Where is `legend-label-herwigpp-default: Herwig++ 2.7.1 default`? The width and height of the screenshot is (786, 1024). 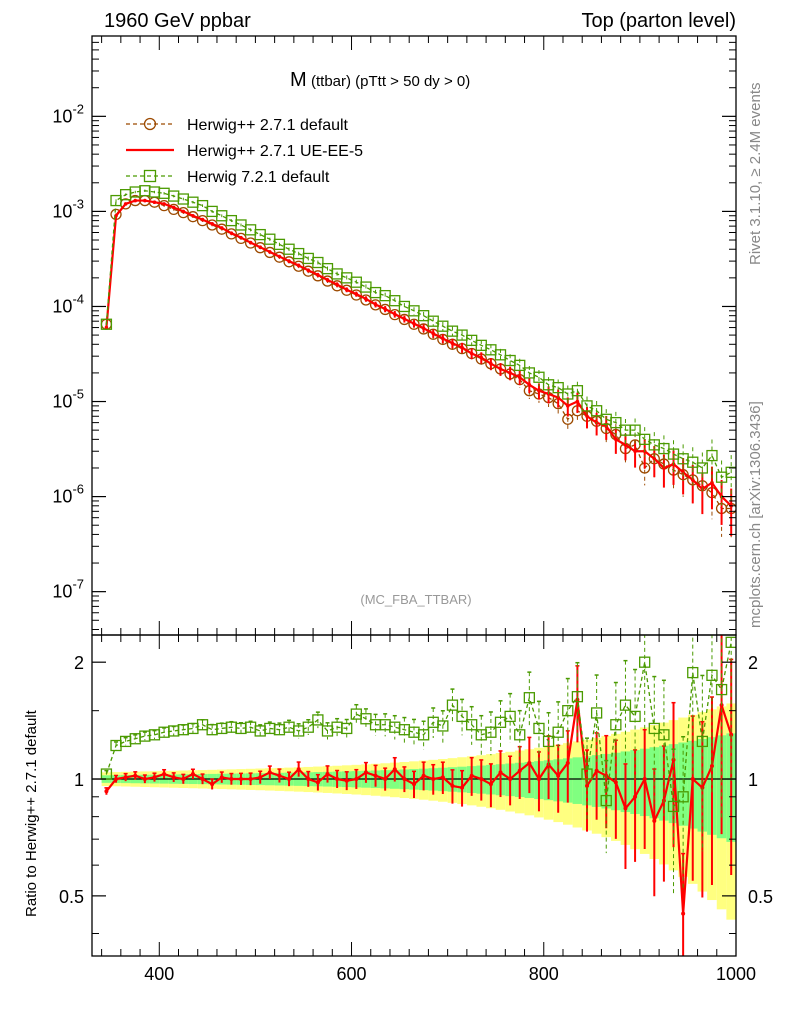
legend-label-herwigpp-default: Herwig++ 2.7.1 default is located at coordinates (268, 125).